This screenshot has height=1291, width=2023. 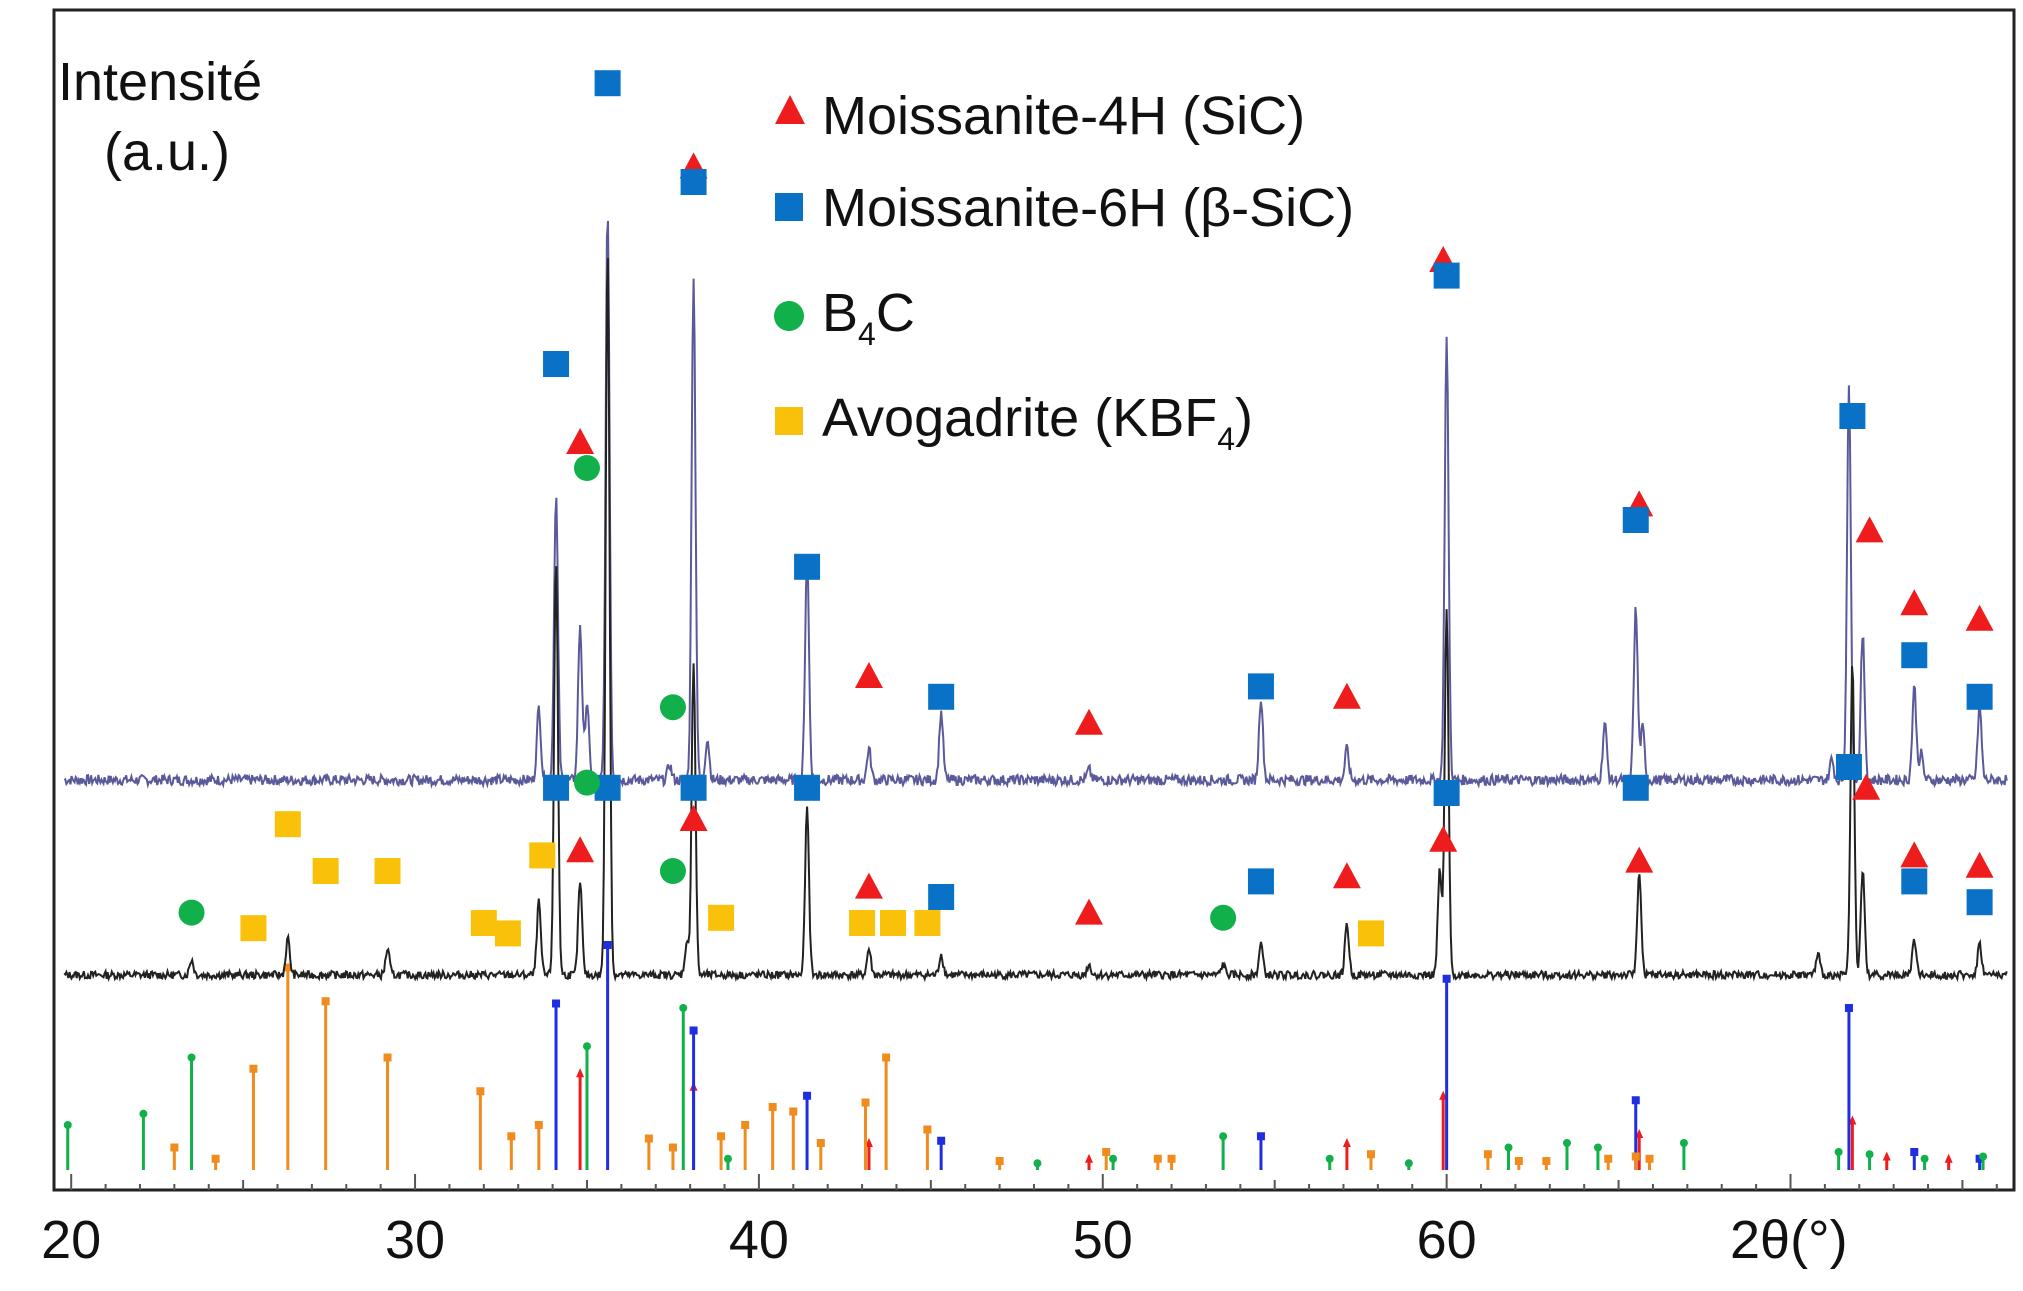 What do you see at coordinates (1063, 116) in the screenshot?
I see `legend-label-moissanite4h: Moissanite-4H (SiC)` at bounding box center [1063, 116].